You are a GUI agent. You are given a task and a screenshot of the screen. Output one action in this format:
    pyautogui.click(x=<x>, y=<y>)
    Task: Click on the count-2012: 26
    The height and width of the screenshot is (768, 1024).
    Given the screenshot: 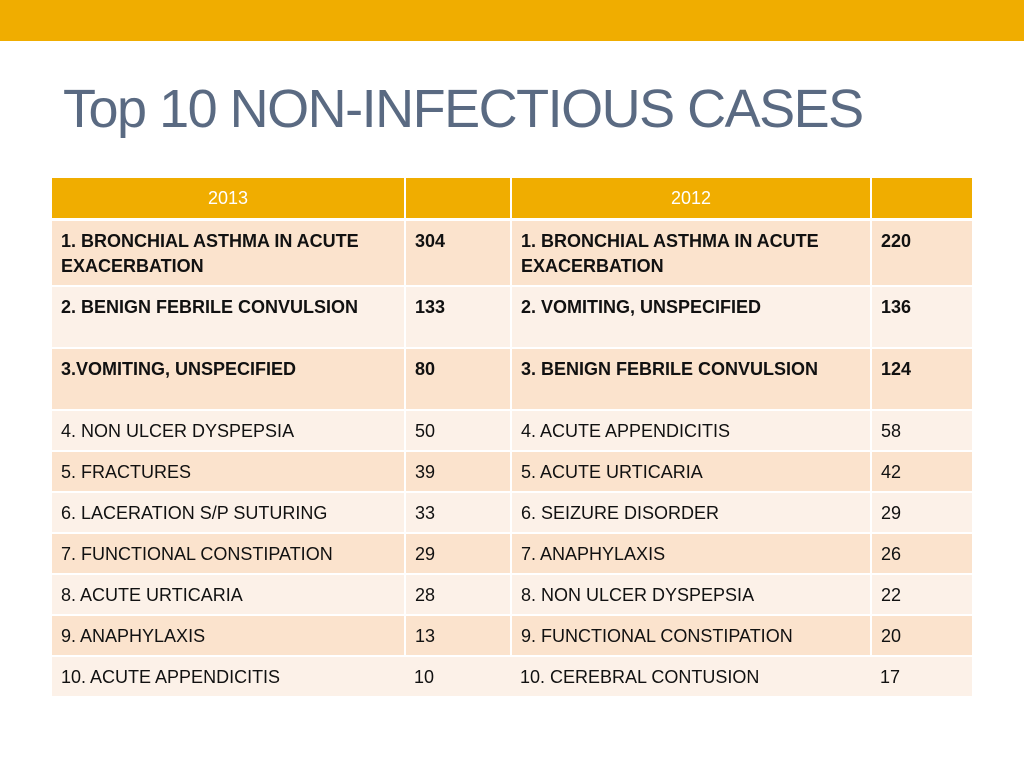 What is the action you would take?
    pyautogui.click(x=921, y=554)
    